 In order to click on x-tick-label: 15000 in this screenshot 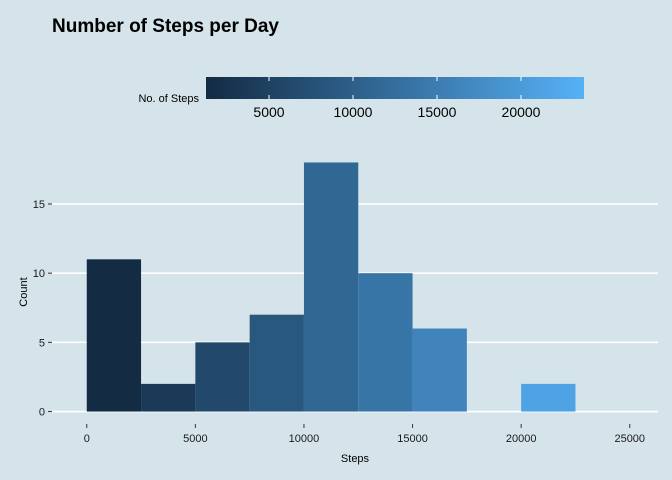, I will do `click(412, 439)`.